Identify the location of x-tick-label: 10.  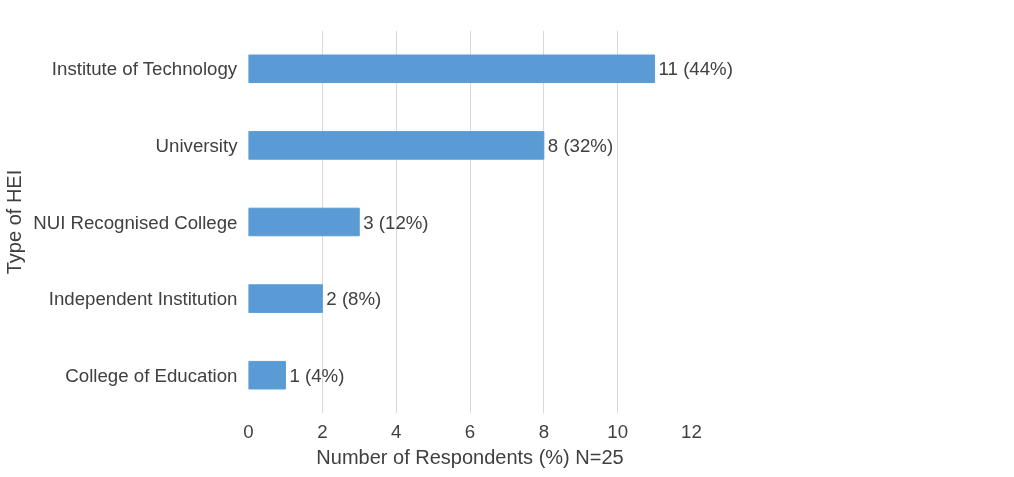
(618, 431).